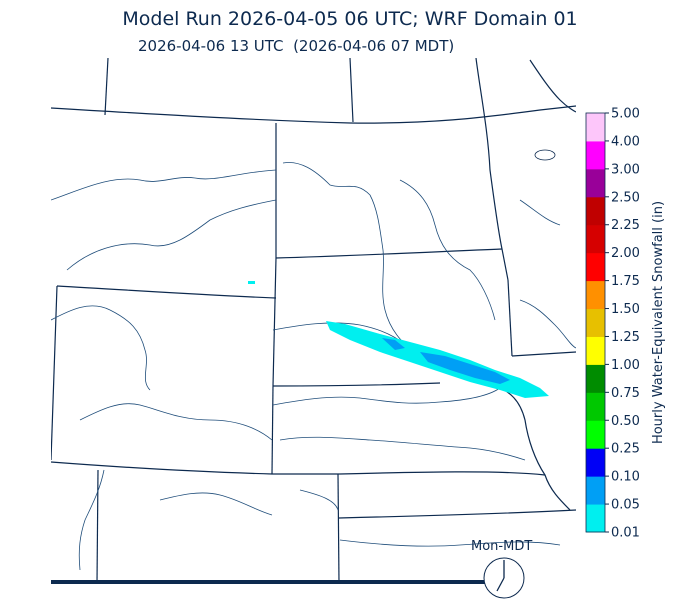 Image resolution: width=700 pixels, height=600 pixels. What do you see at coordinates (625, 309) in the screenshot?
I see `colorbar-tick-label: 1.50` at bounding box center [625, 309].